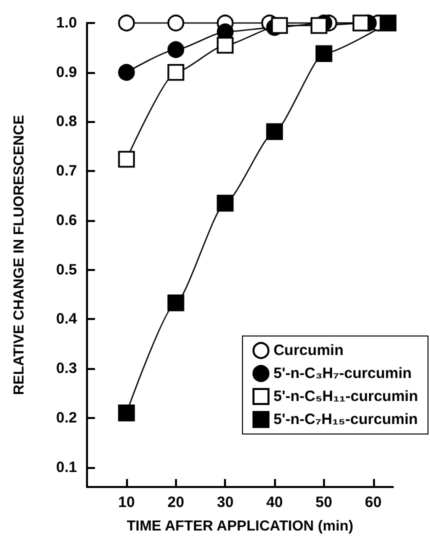  What do you see at coordinates (66, 269) in the screenshot?
I see `y-tick-label: 0.5` at bounding box center [66, 269].